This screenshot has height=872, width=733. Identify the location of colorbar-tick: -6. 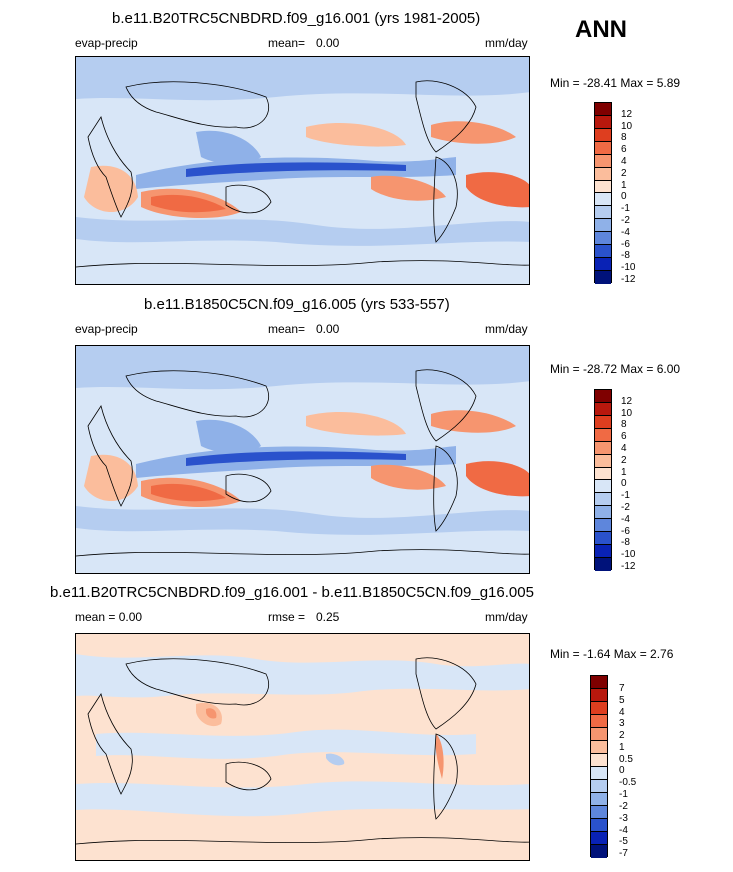
(625, 244).